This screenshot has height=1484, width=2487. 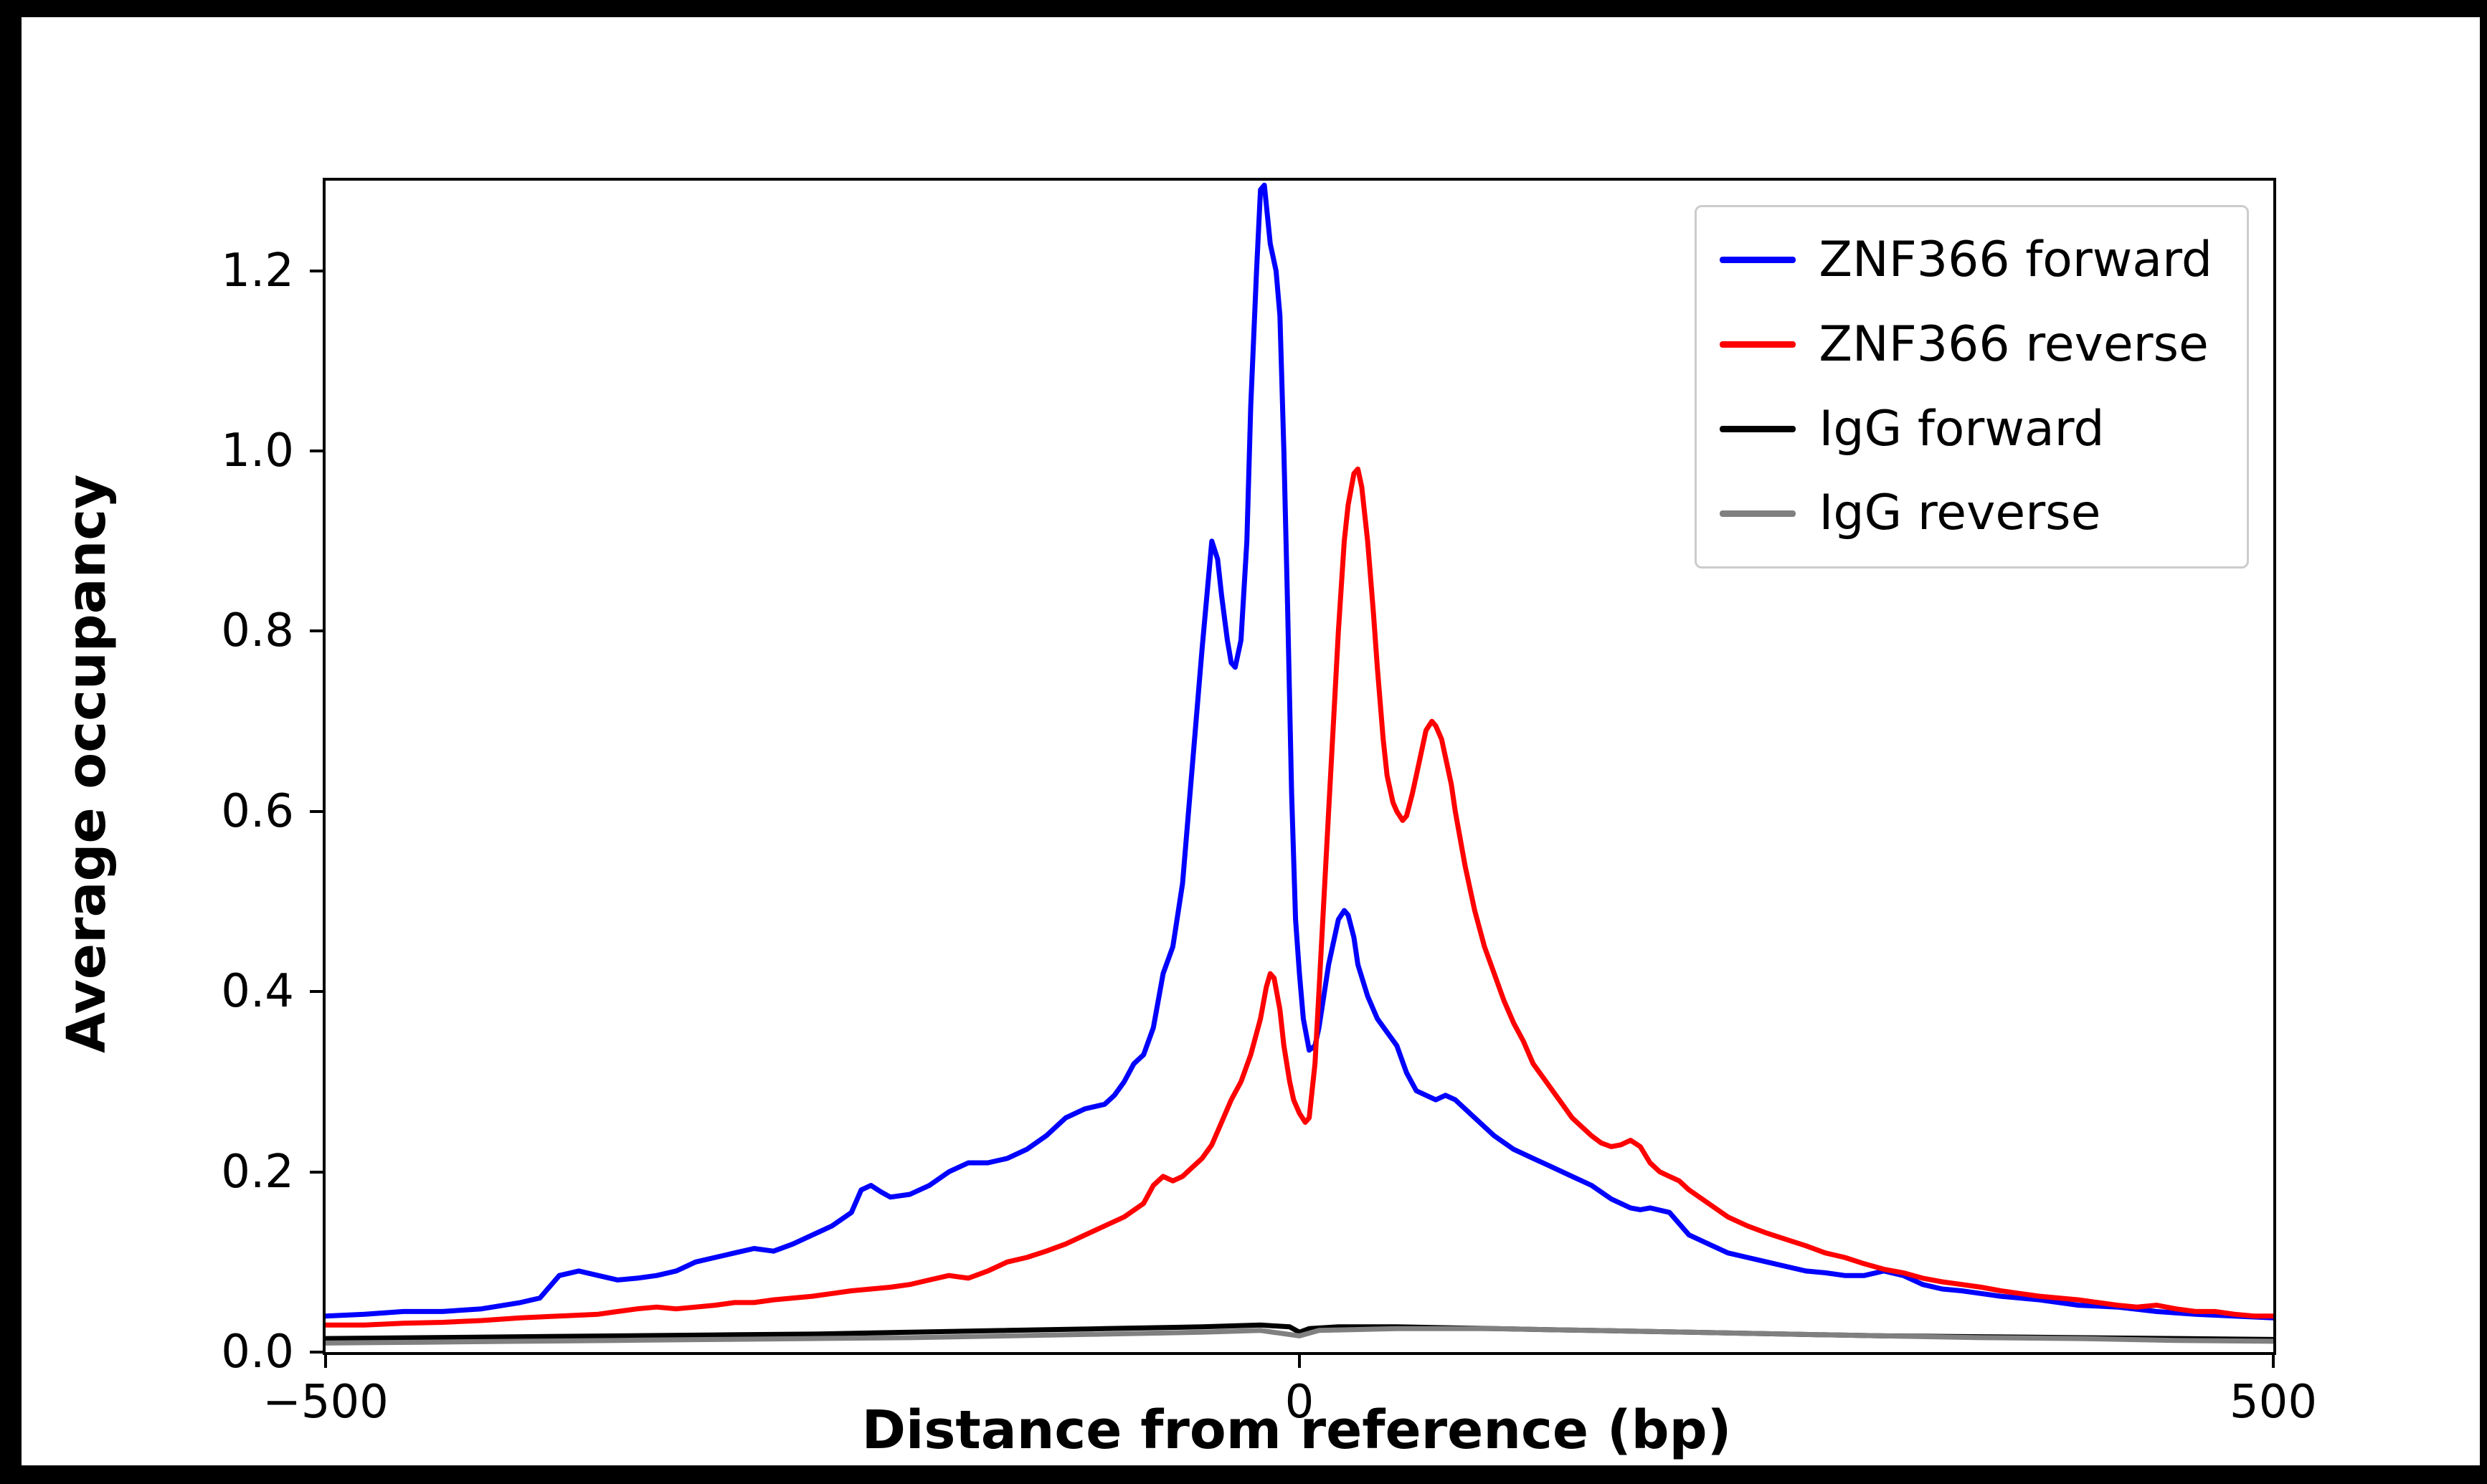 What do you see at coordinates (257, 1172) in the screenshot?
I see `y-tick-label: 0.2` at bounding box center [257, 1172].